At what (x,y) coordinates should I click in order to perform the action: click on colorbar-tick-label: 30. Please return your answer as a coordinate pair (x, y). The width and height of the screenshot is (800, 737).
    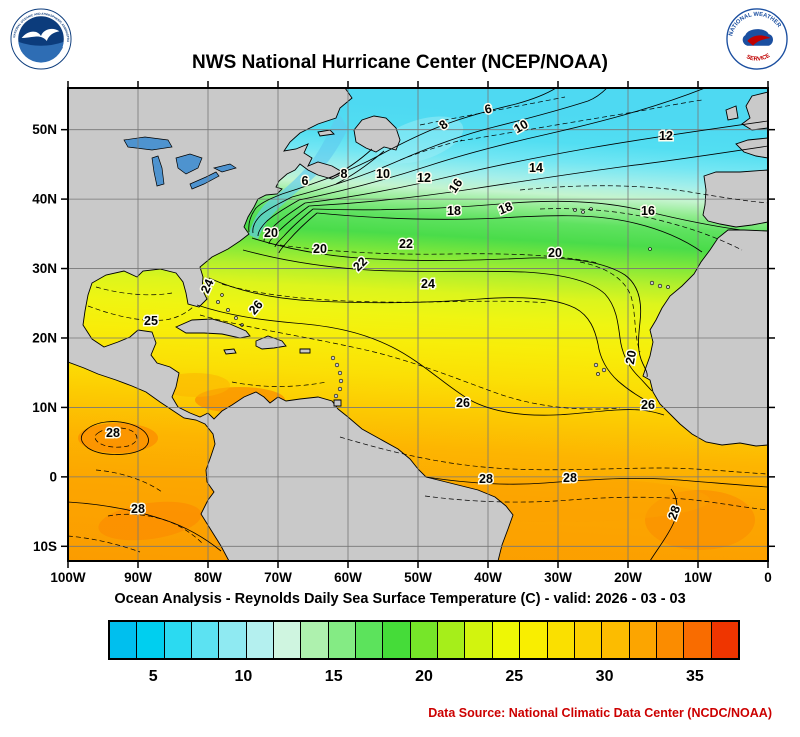
    Looking at the image, I should click on (604, 676).